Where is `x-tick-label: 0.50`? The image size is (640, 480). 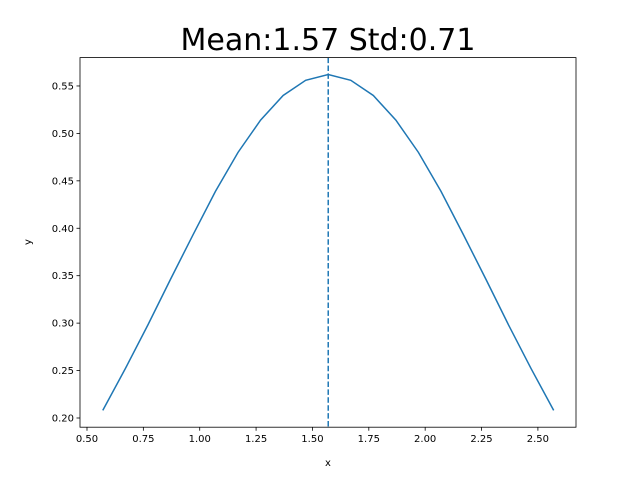 x-tick-label: 0.50 is located at coordinates (87, 439).